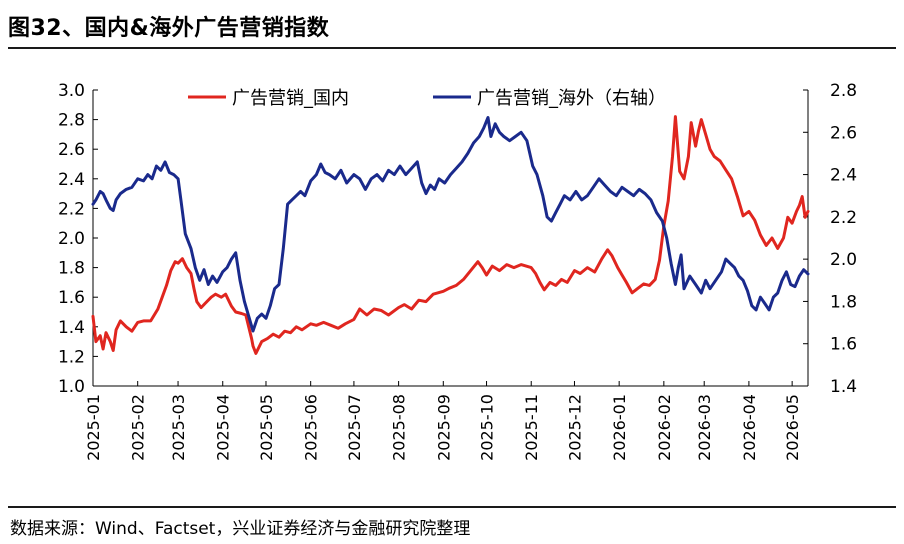  What do you see at coordinates (311, 427) in the screenshot?
I see `x-tick-label: 2025-06` at bounding box center [311, 427].